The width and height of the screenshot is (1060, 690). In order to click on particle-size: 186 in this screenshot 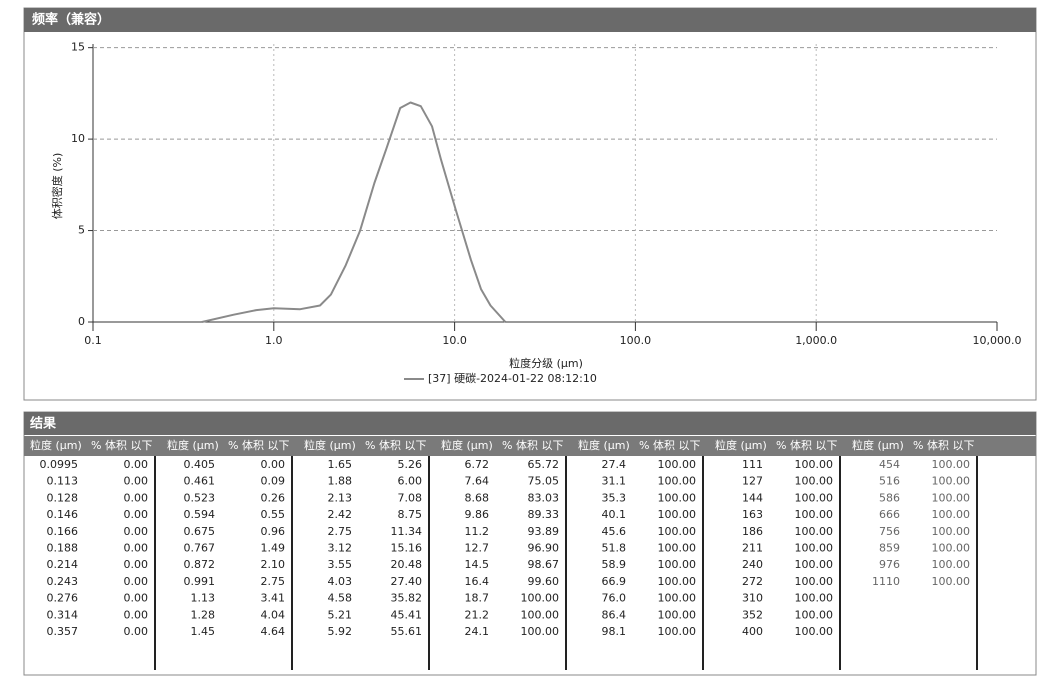, I will do `click(752, 531)`.